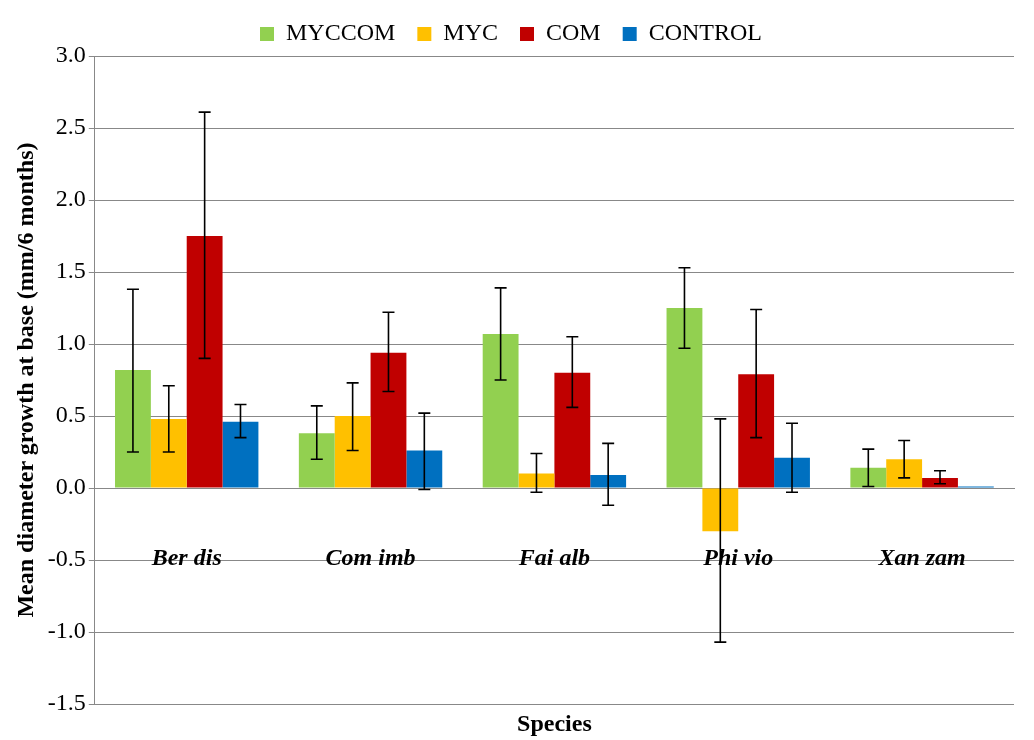 This screenshot has width=1034, height=740. Describe the element at coordinates (471, 32) in the screenshot. I see `legend-label: MYC` at that location.